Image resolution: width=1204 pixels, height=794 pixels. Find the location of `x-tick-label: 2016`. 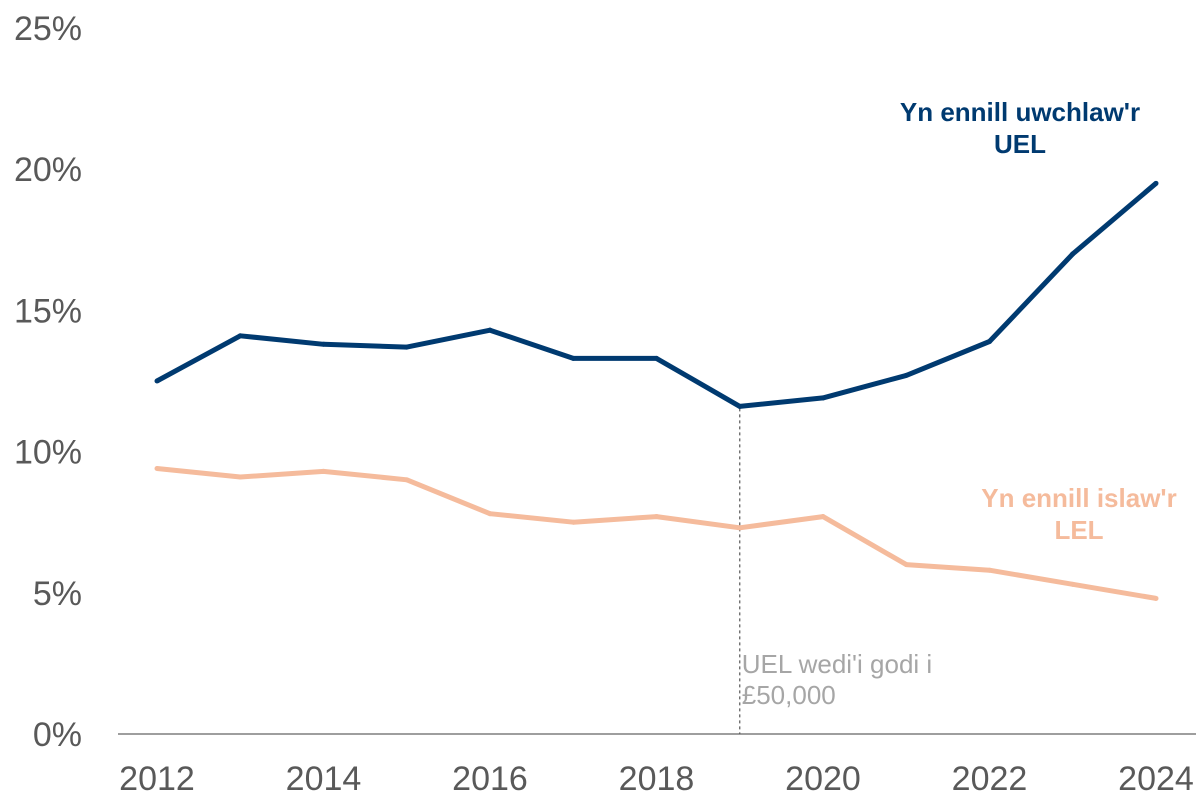

x-tick-label: 2016 is located at coordinates (490, 777).